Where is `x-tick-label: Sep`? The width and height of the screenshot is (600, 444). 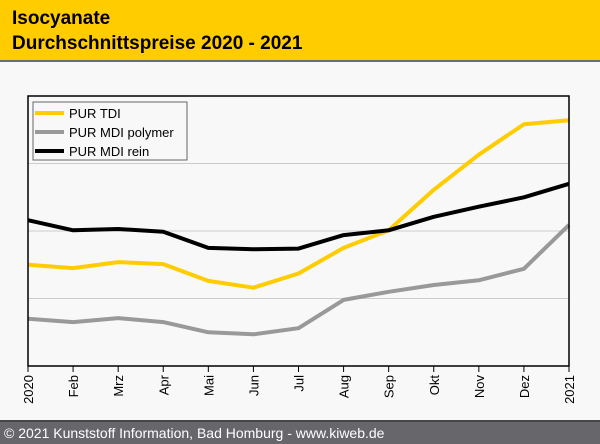 x-tick-label: Sep is located at coordinates (389, 386).